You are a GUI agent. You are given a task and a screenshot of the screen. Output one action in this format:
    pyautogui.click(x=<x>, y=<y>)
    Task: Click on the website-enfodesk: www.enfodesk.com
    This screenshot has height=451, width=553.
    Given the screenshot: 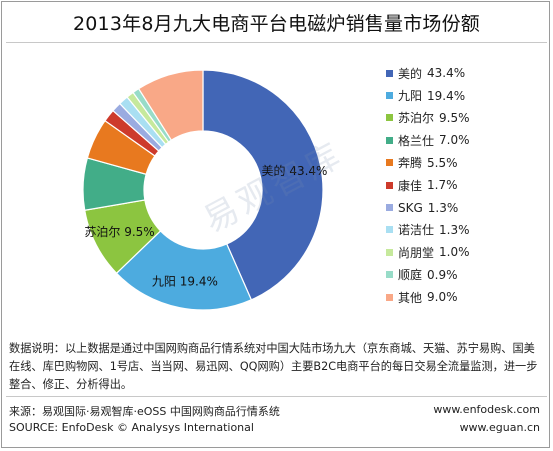 What is the action you would take?
    pyautogui.click(x=486, y=409)
    